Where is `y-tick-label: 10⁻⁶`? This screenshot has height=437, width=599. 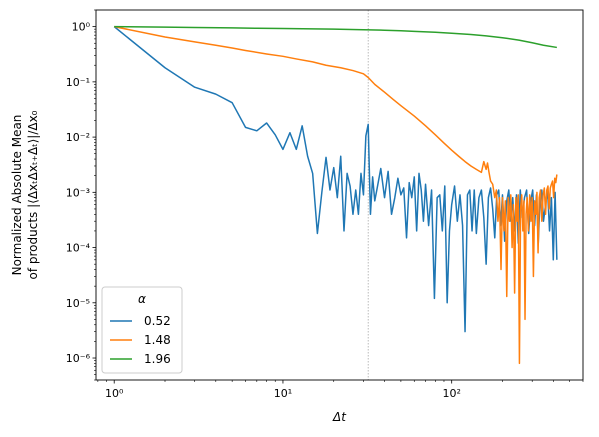 y-tick-label: 10⁻⁶ is located at coordinates (78, 358).